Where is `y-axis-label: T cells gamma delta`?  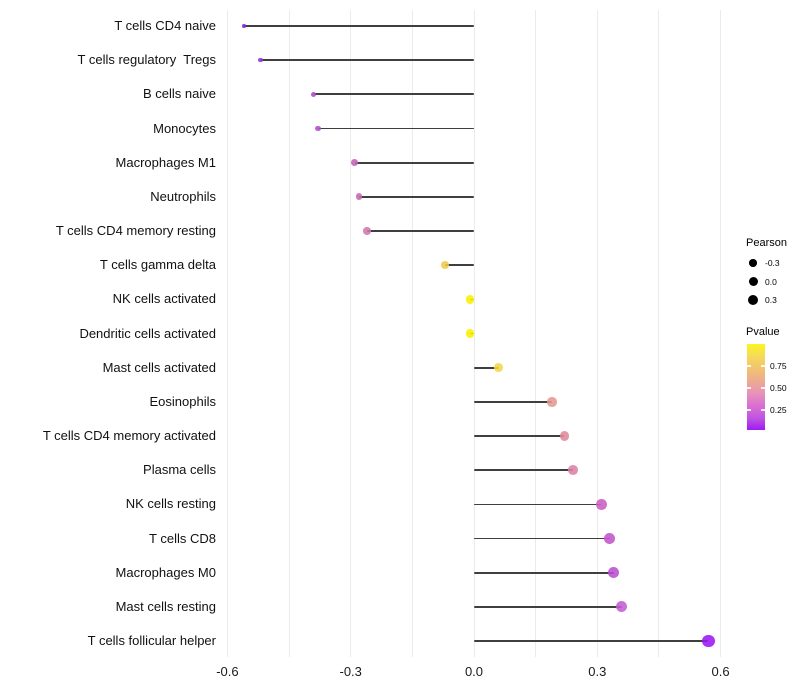
y-axis-label: T cells gamma delta is located at coordinates (157, 265).